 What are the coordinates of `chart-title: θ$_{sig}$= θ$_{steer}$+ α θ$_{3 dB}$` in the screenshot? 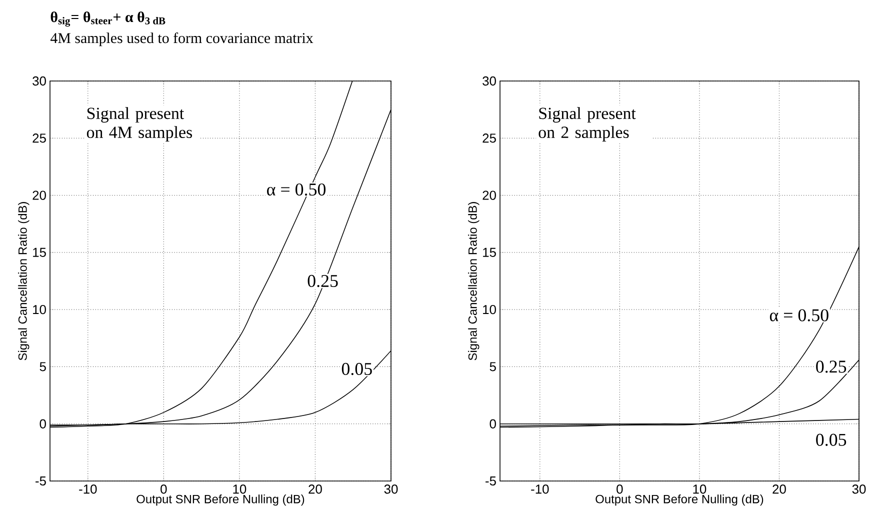 It's located at (108, 19).